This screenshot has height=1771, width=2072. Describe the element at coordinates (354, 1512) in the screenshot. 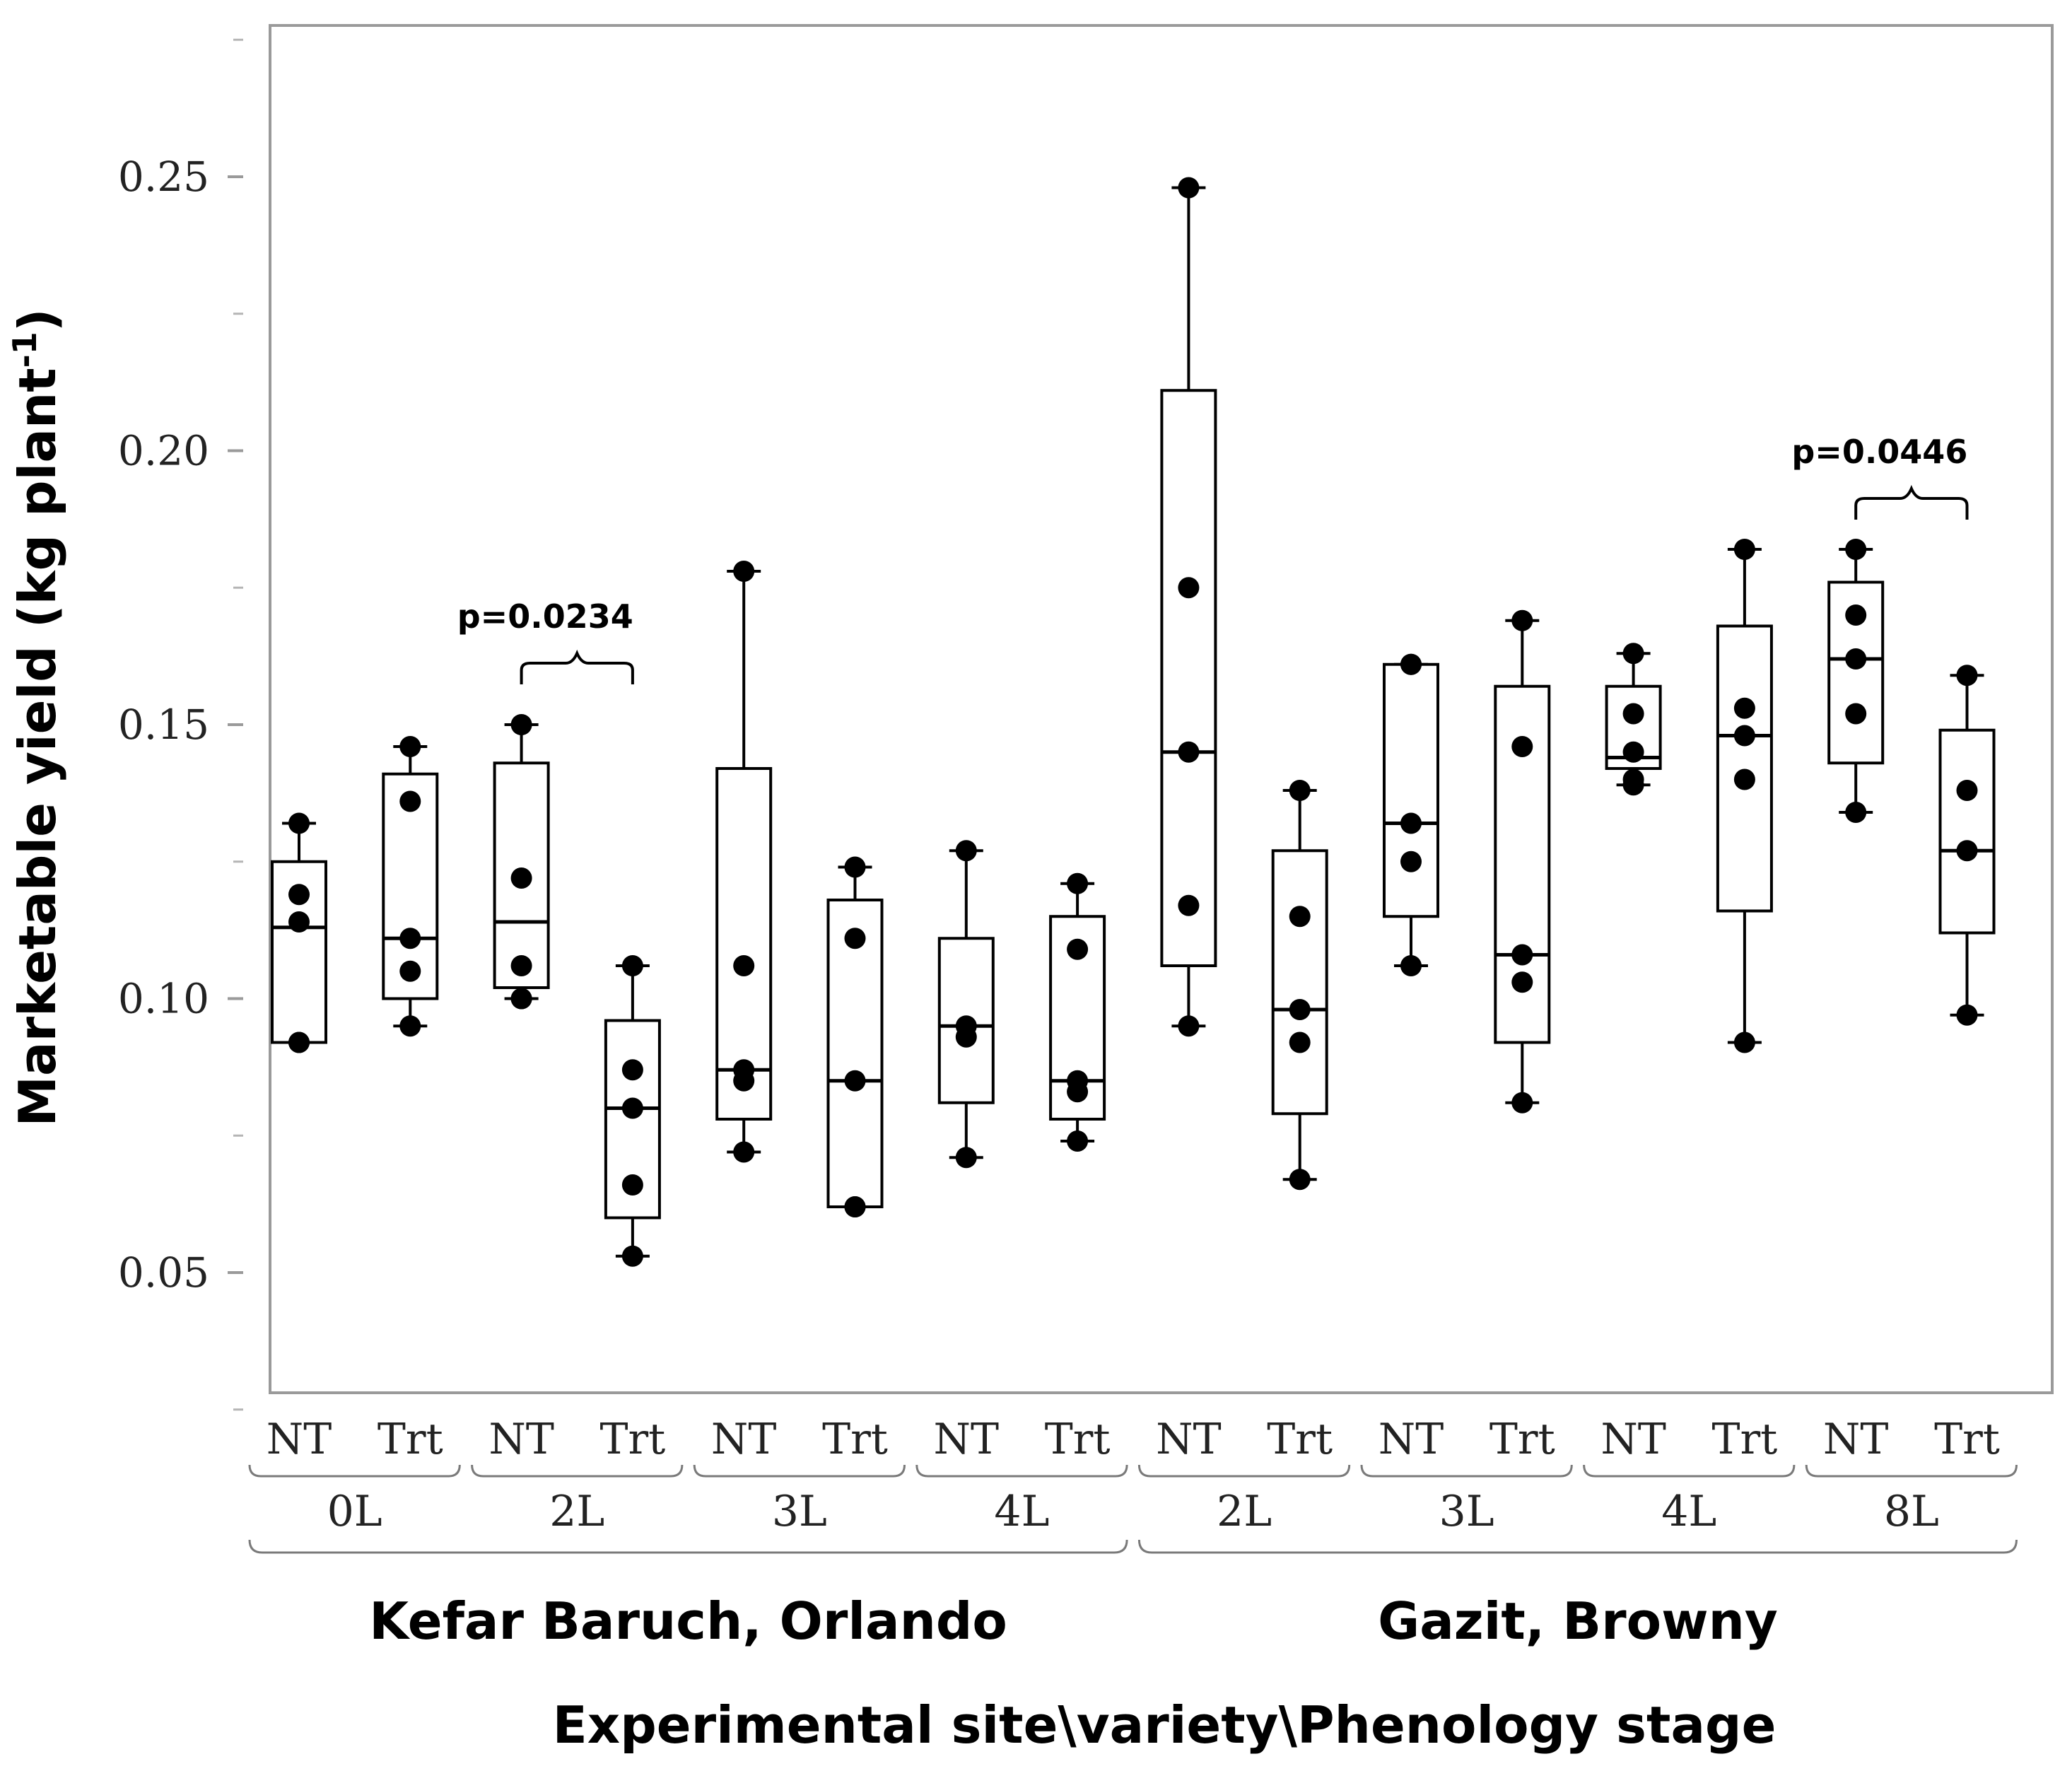

I see `x-stage-label: 0L` at that location.